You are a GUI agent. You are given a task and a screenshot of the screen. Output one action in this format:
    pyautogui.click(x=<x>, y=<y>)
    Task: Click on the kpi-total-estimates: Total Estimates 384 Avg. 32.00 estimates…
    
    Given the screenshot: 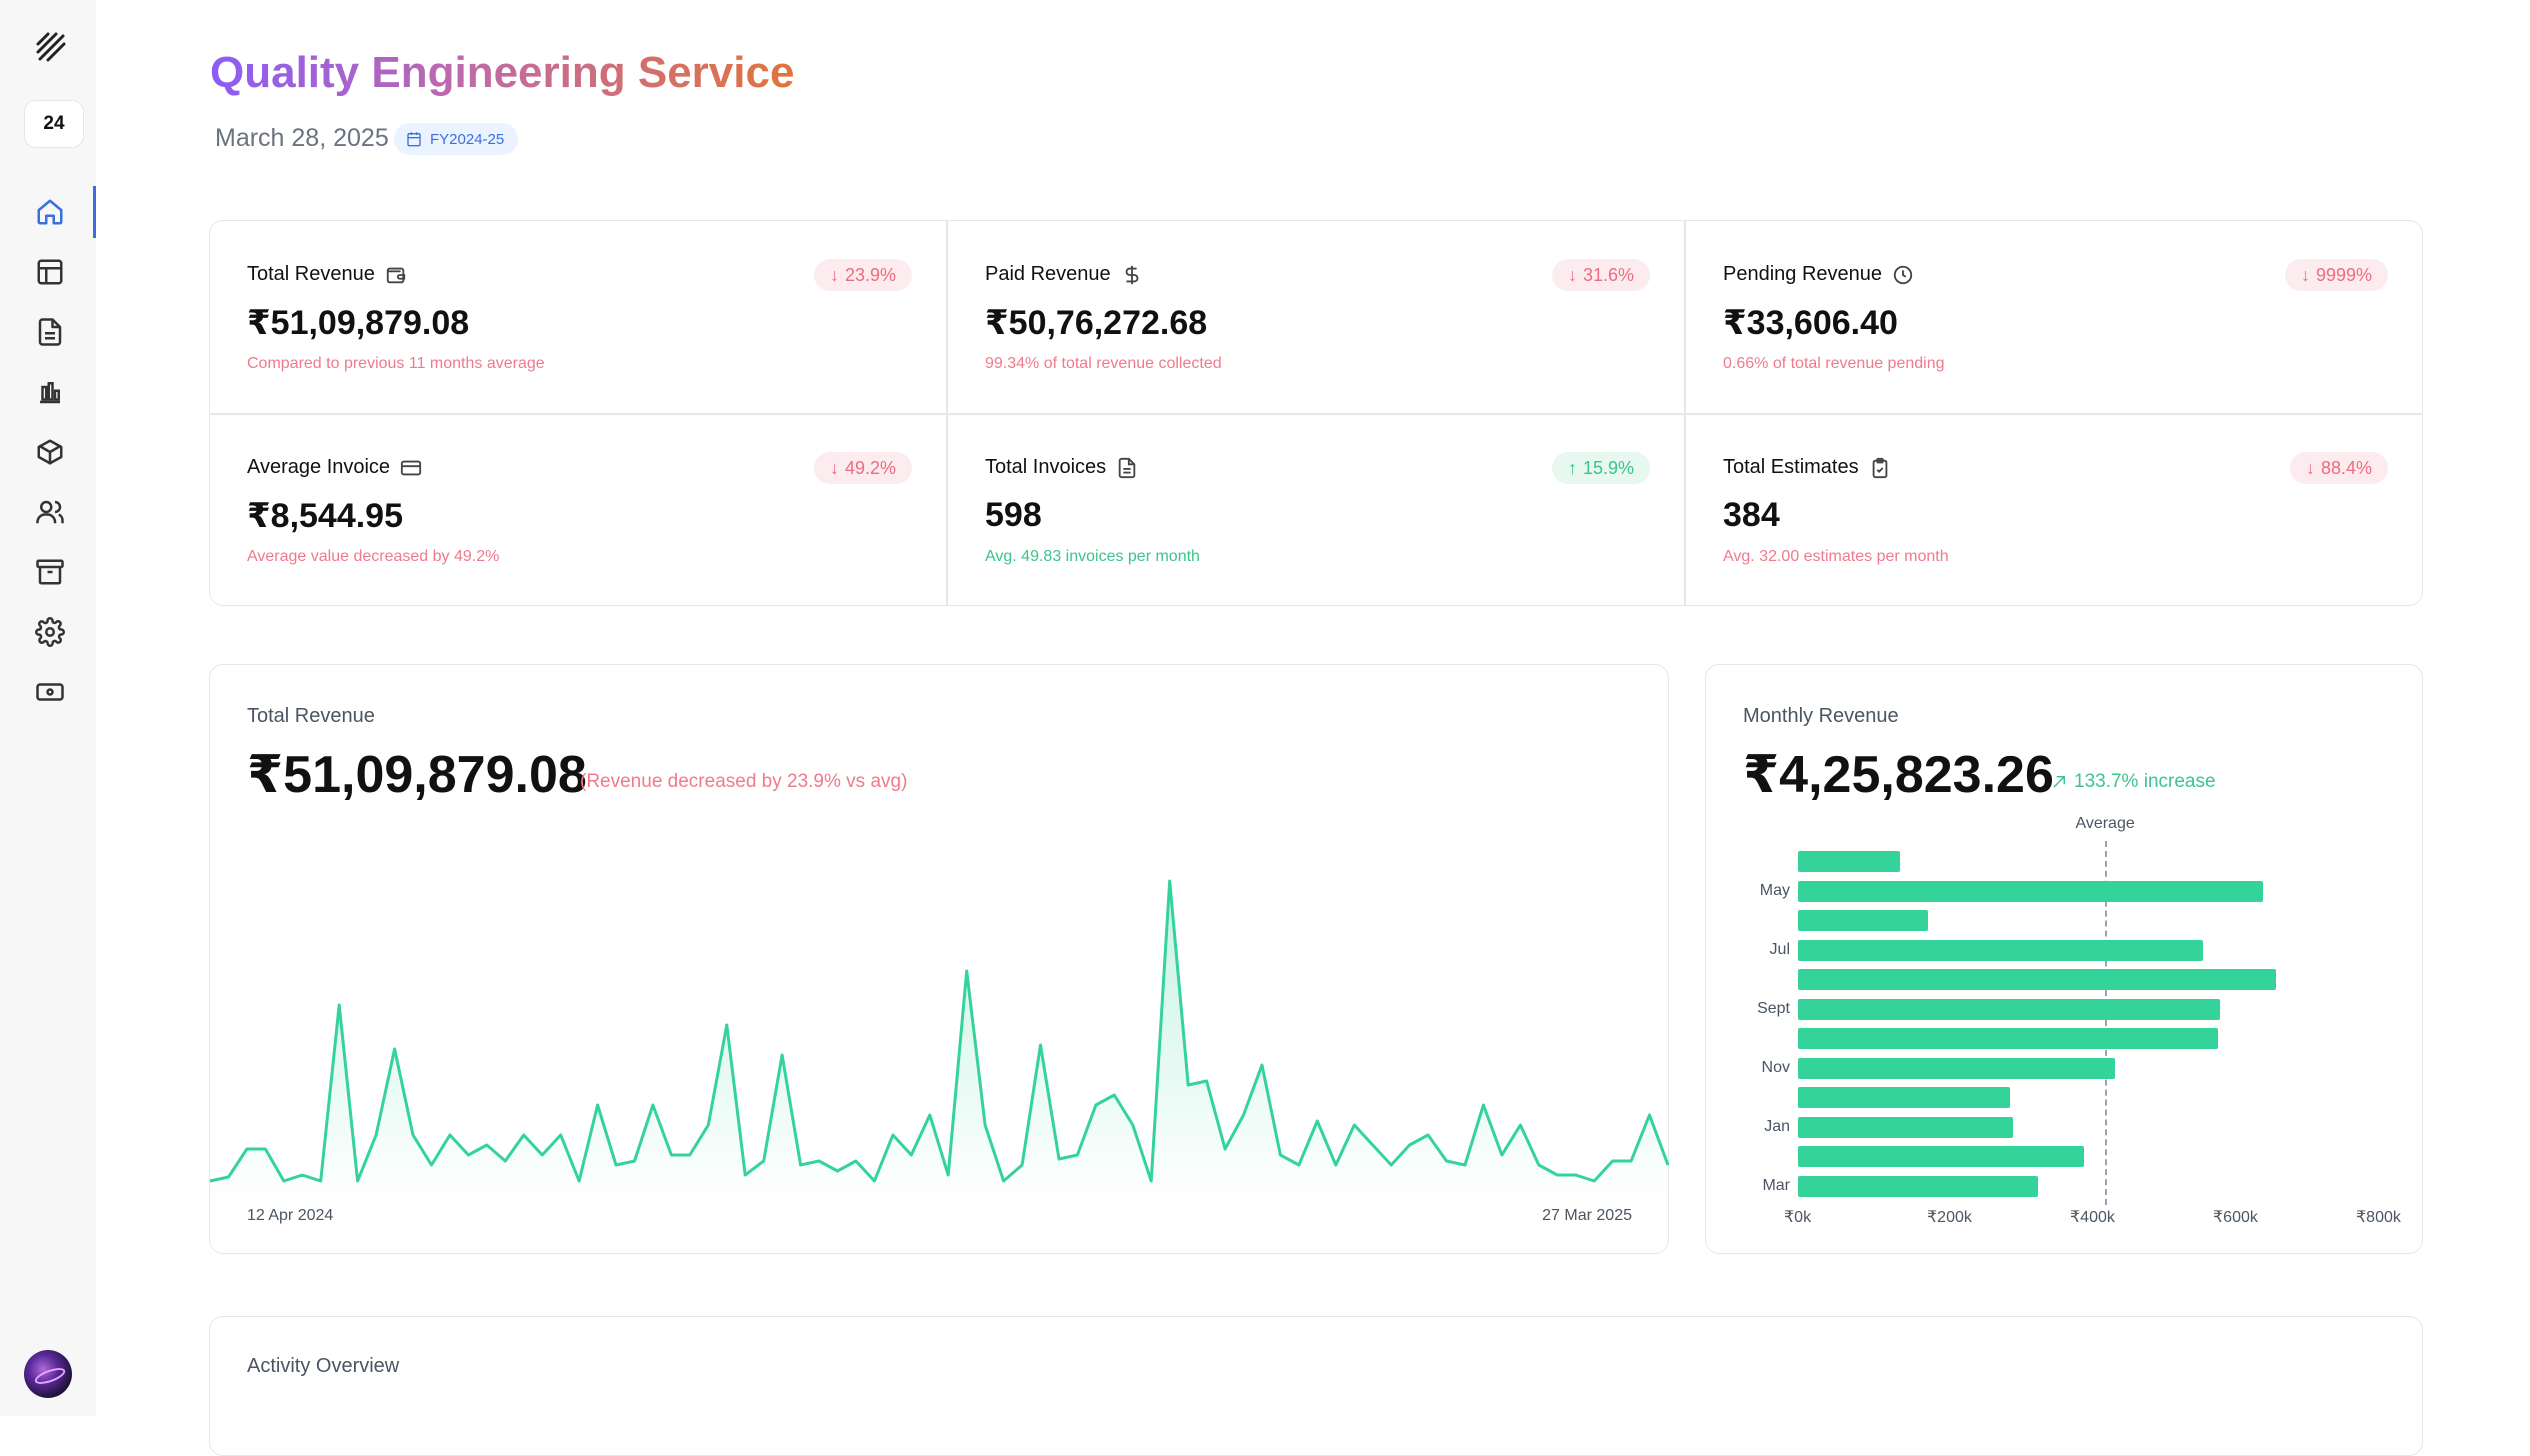 What is the action you would take?
    pyautogui.click(x=2055, y=510)
    